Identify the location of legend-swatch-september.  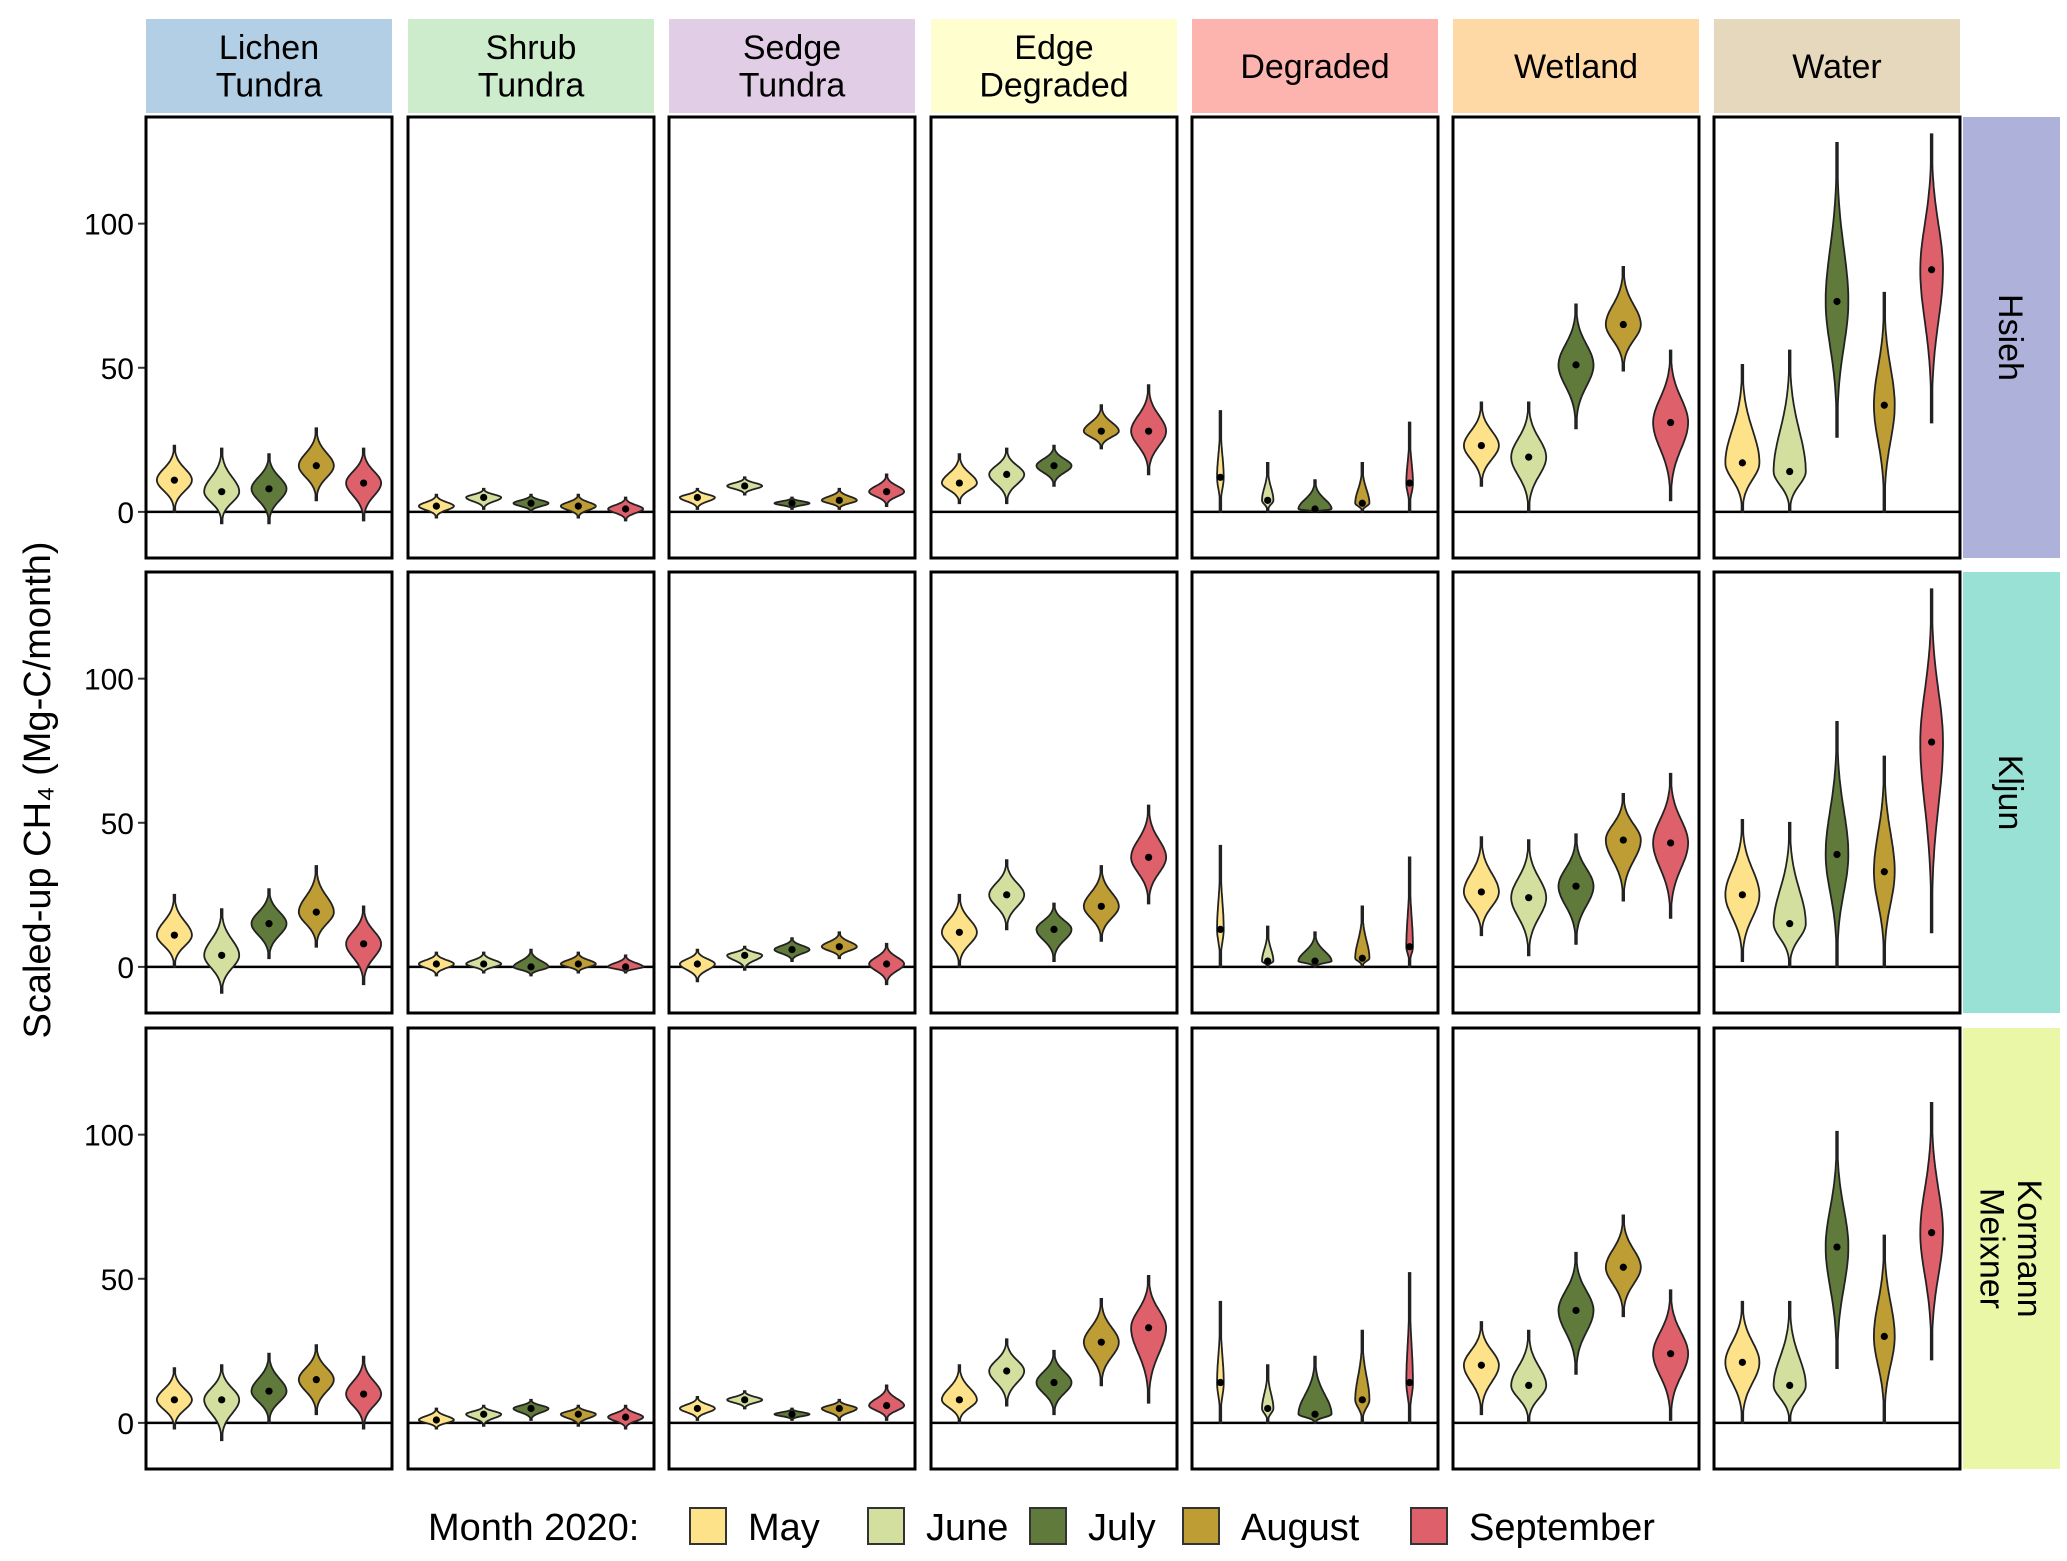
(1429, 1526).